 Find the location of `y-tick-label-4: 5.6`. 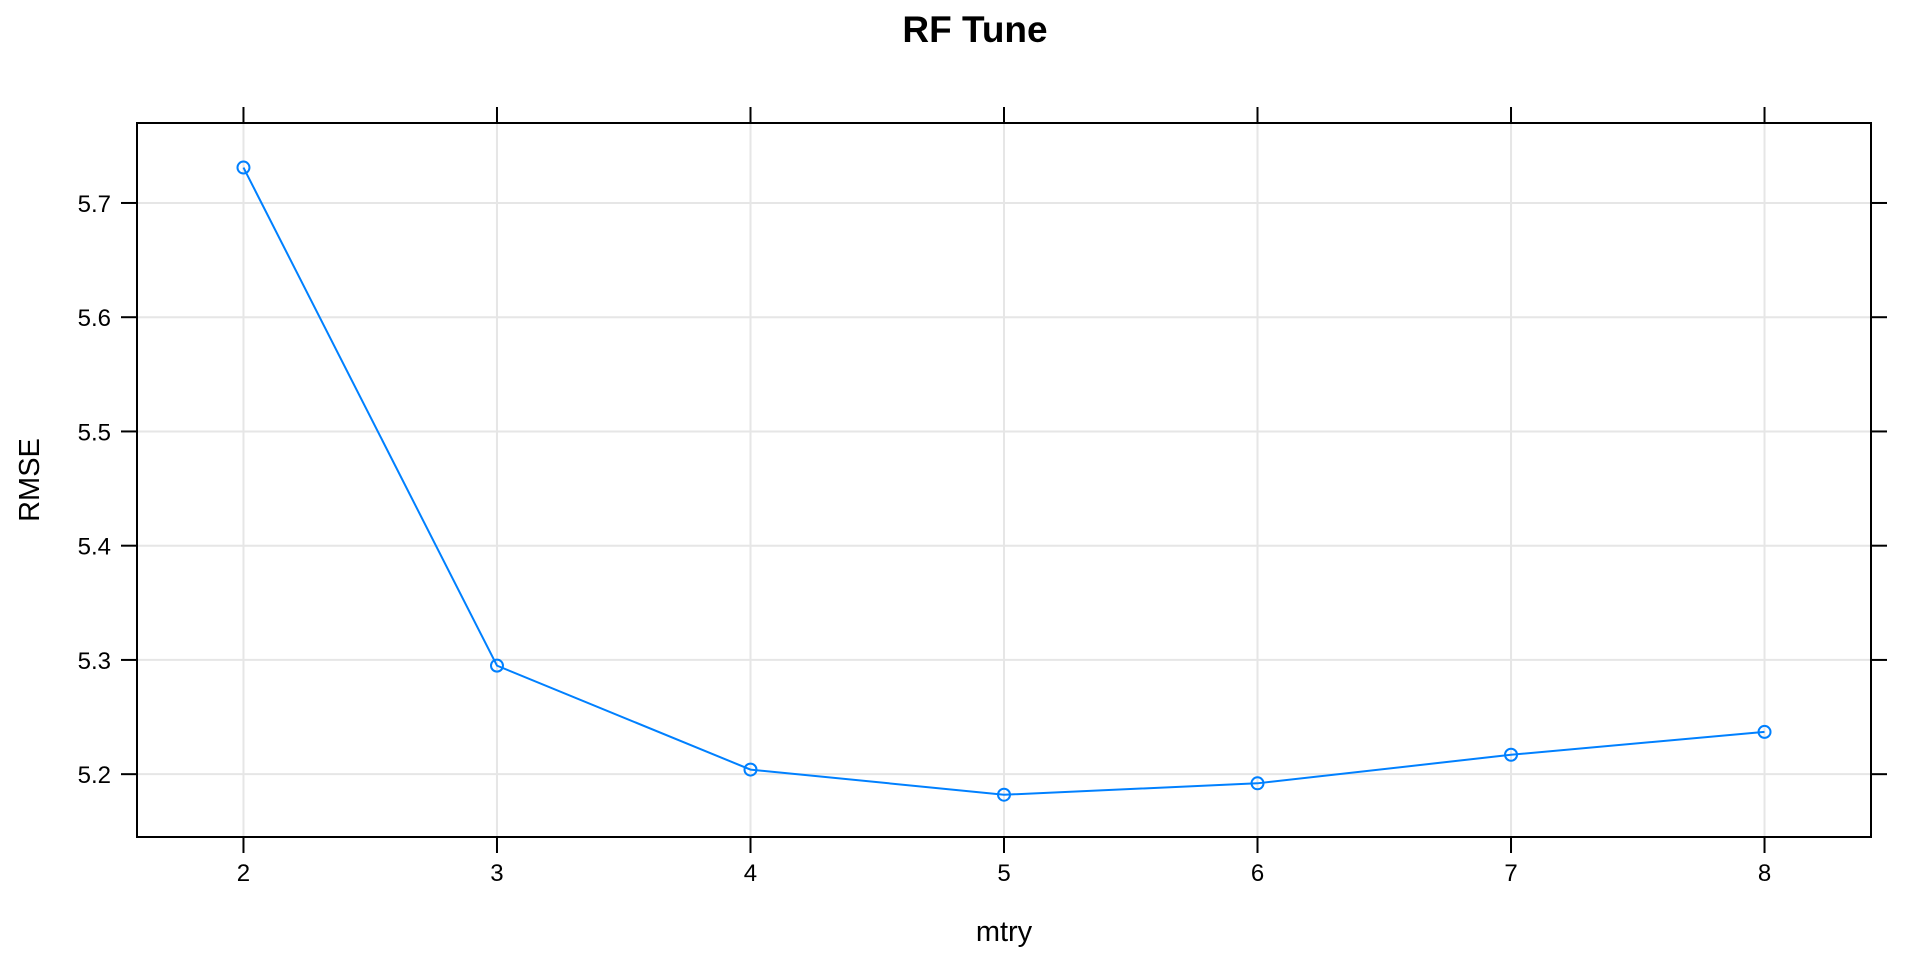

y-tick-label-4: 5.6 is located at coordinates (94, 318).